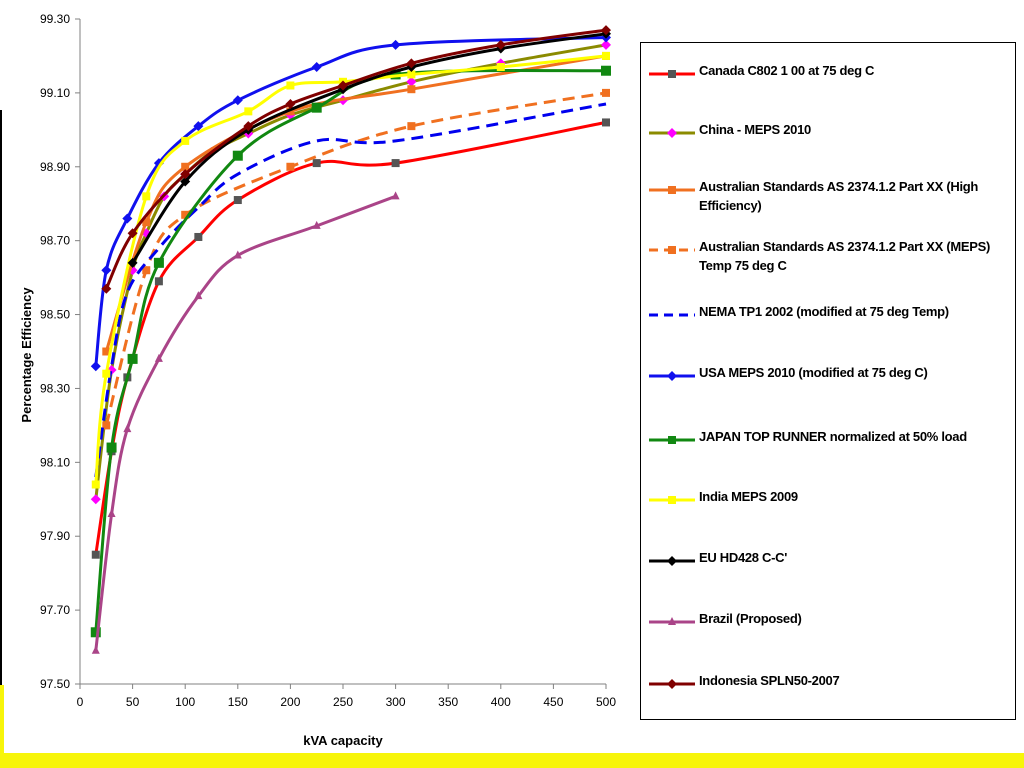 The width and height of the screenshot is (1024, 768). What do you see at coordinates (238, 702) in the screenshot?
I see `x-tick-label: 150` at bounding box center [238, 702].